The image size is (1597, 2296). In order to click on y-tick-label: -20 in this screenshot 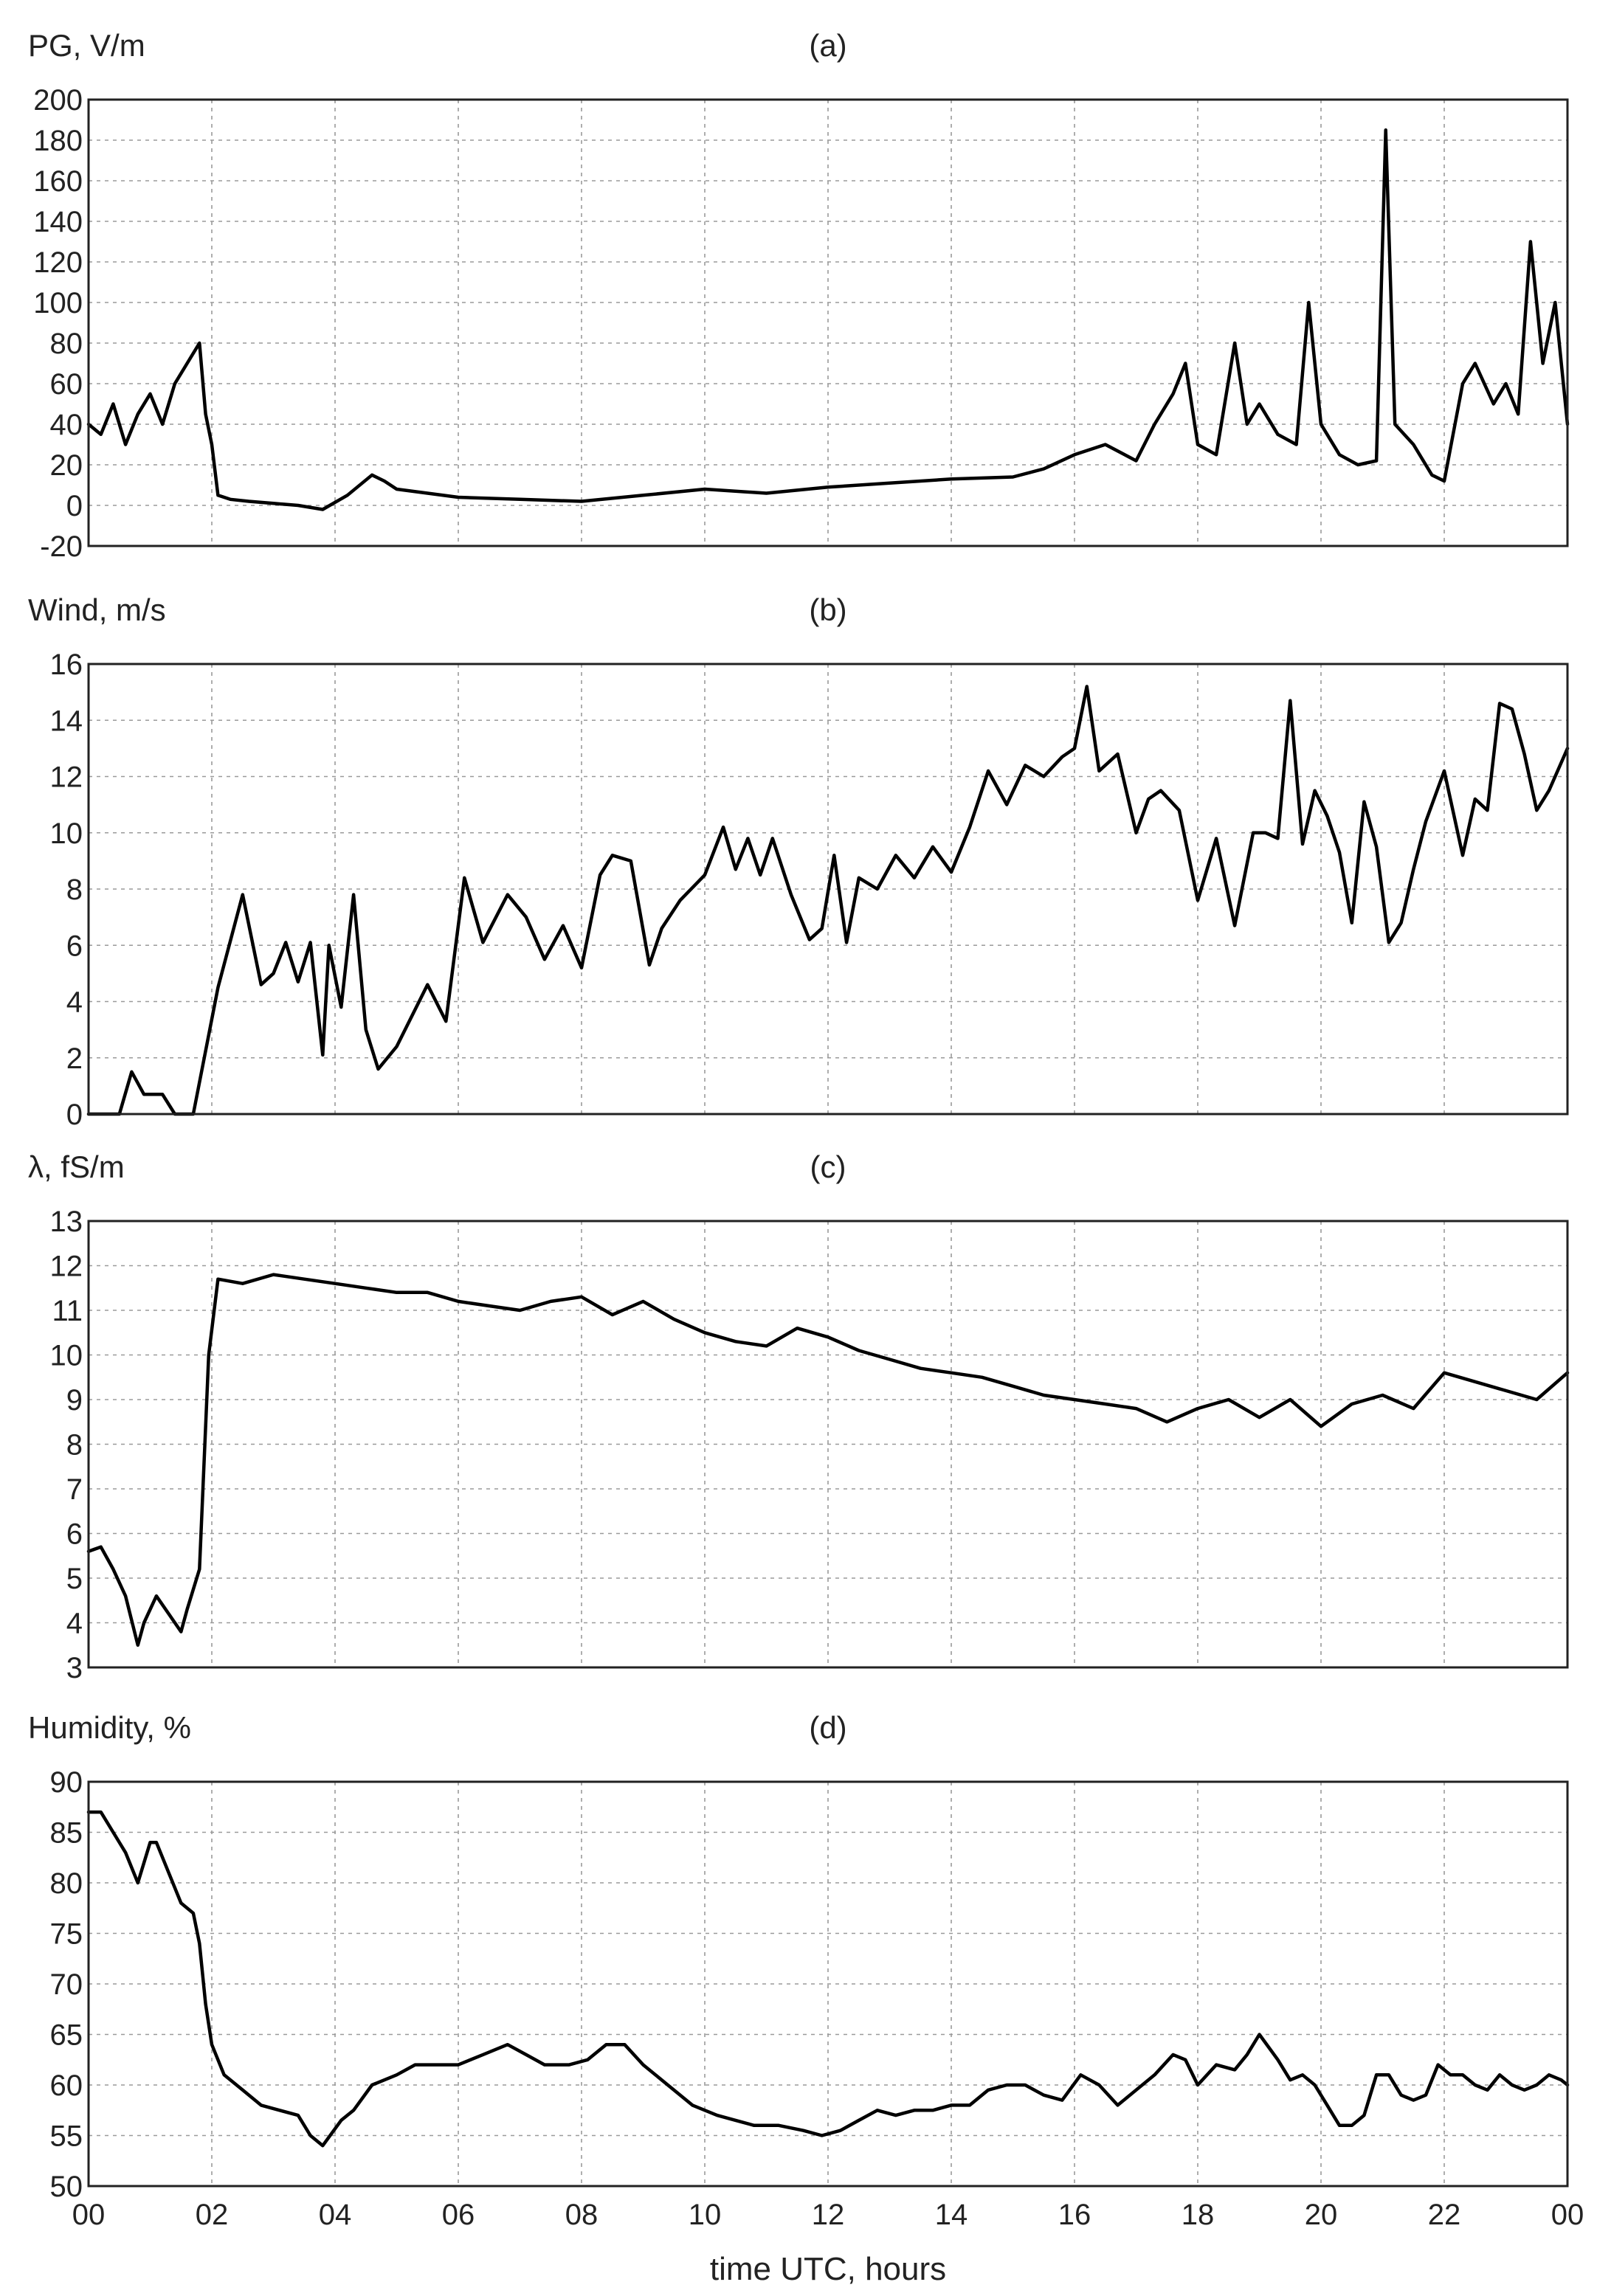, I will do `click(61, 546)`.